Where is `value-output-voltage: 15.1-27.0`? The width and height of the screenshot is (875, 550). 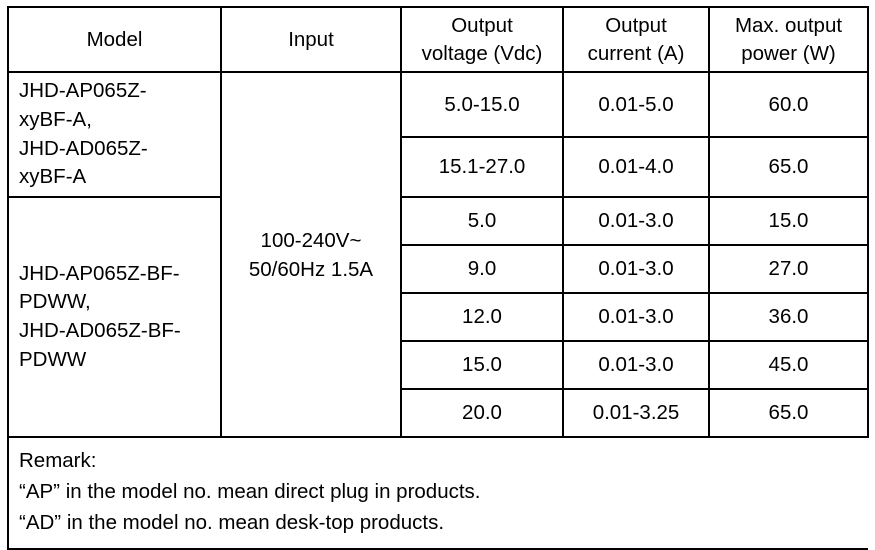 value-output-voltage: 15.1-27.0 is located at coordinates (482, 167).